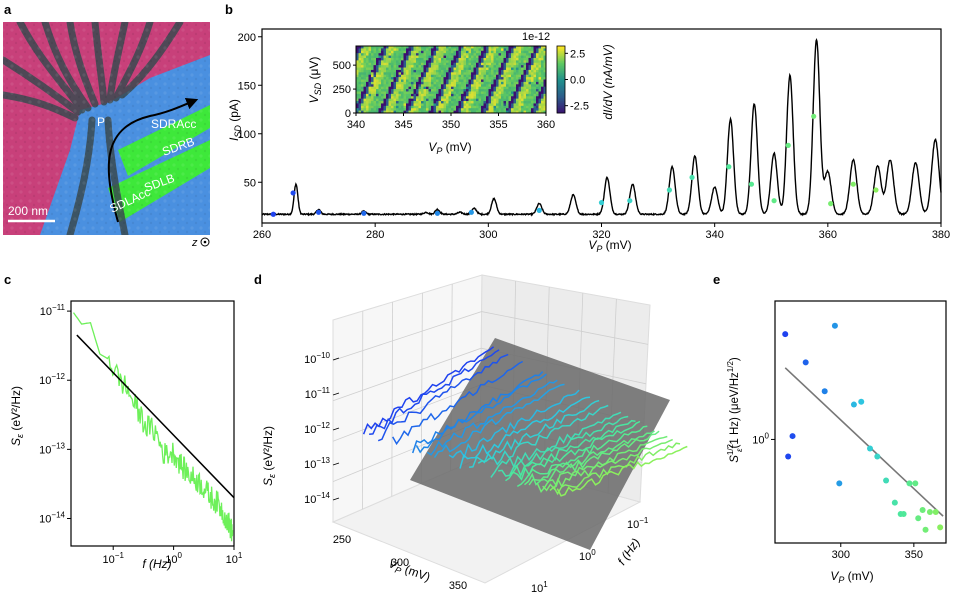 Image resolution: width=953 pixels, height=596 pixels. I want to click on d-ytick-label-exp: 1, so click(545, 584).